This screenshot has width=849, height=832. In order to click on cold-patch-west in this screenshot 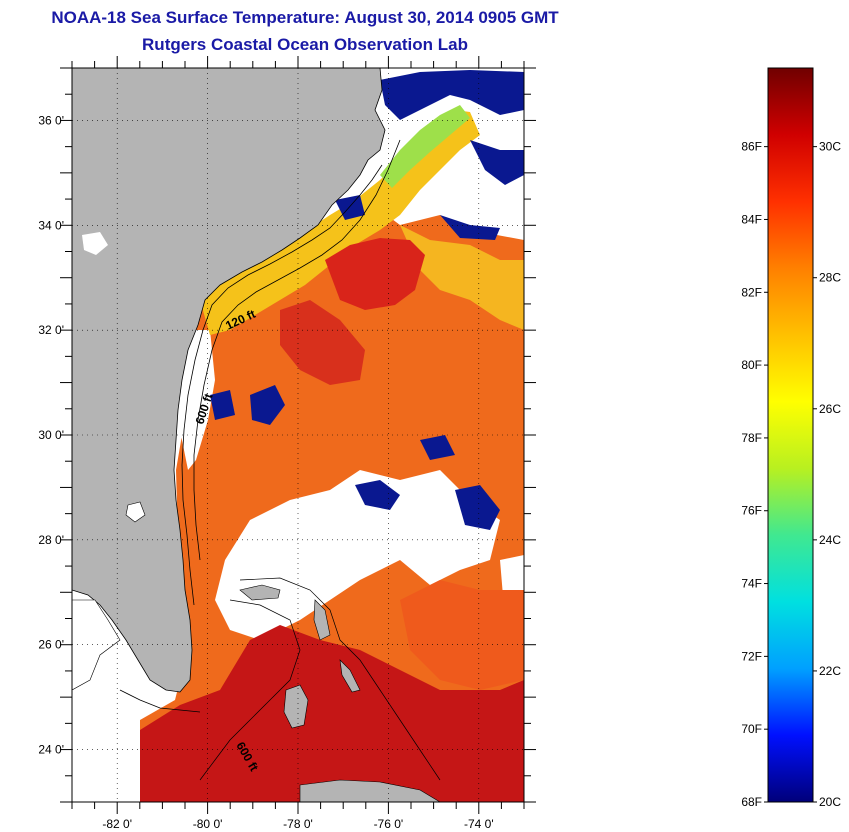, I will do `click(267, 405)`.